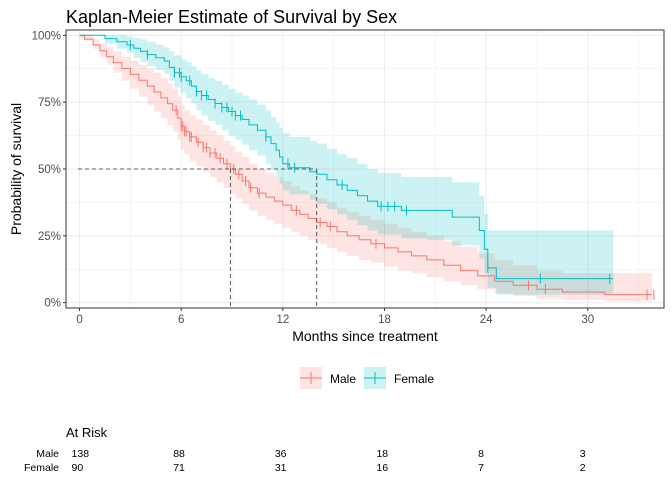  What do you see at coordinates (41, 468) in the screenshot?
I see `risk-row-label-female: Female` at bounding box center [41, 468].